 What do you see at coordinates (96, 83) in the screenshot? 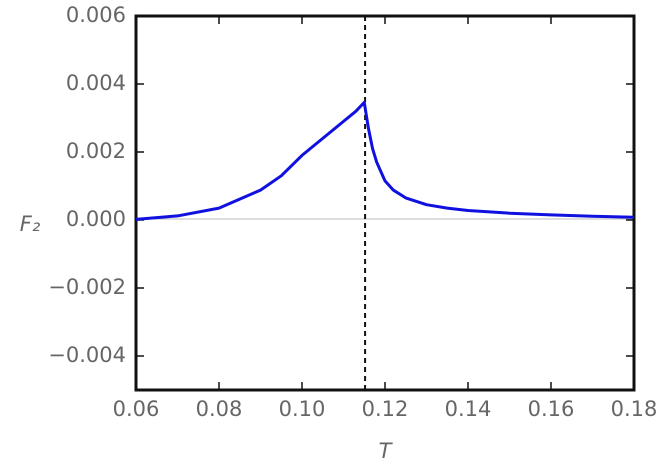
I see `y-tick-label: 0.004` at bounding box center [96, 83].